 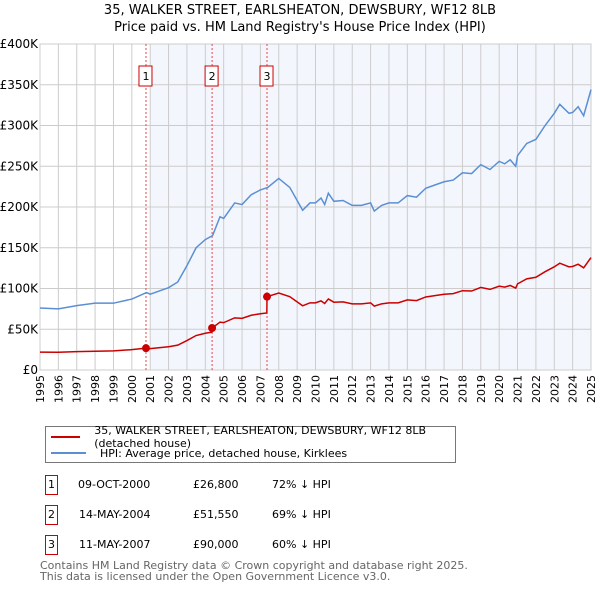 I want to click on sale-number-badge: 3, so click(x=51, y=545).